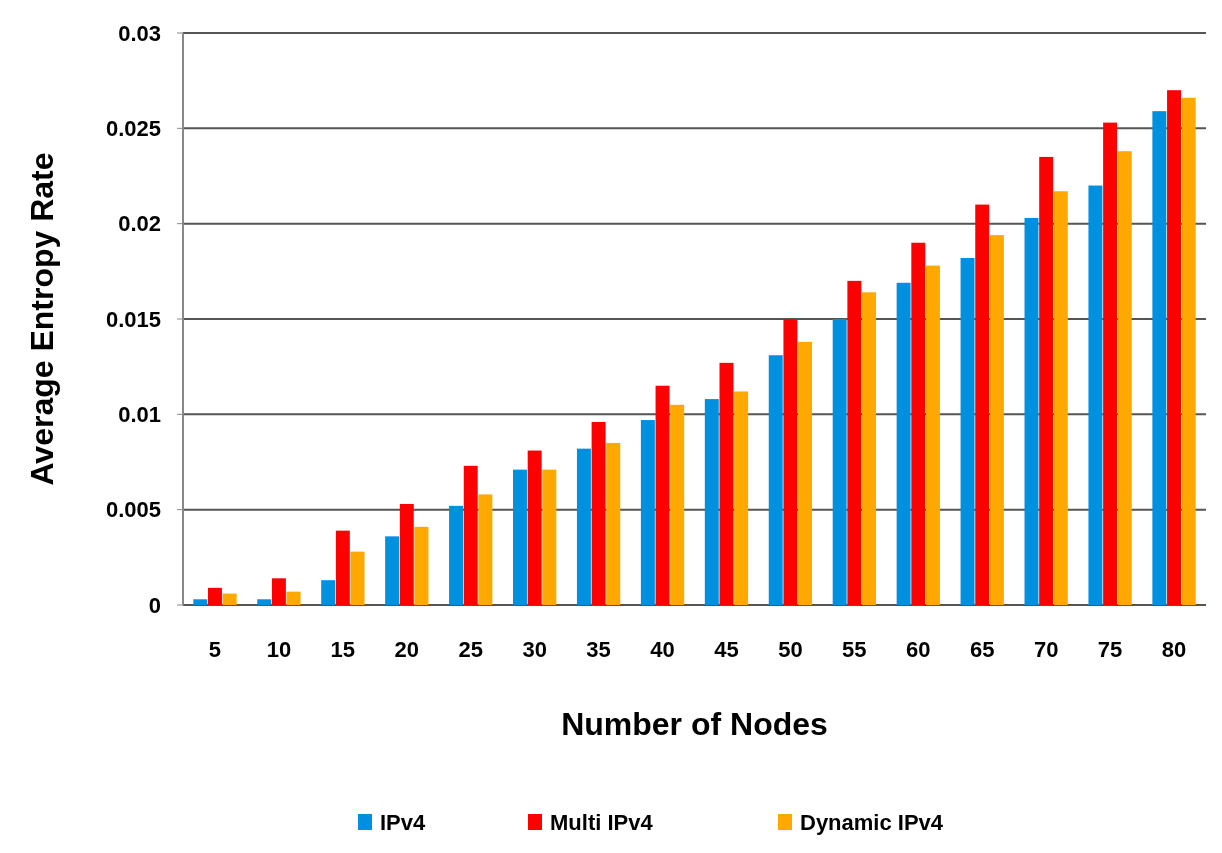  I want to click on x-tick-label: 40, so click(662, 649).